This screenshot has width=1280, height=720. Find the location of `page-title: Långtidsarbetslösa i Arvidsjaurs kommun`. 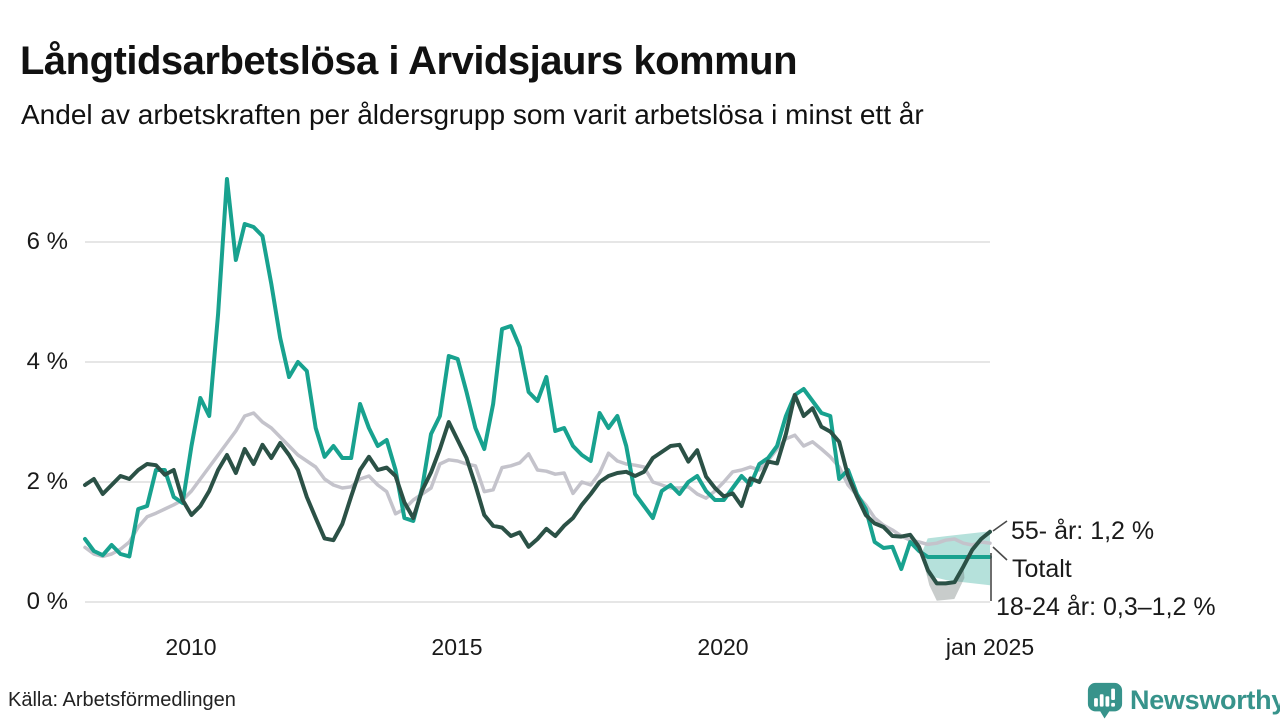

page-title: Långtidsarbetslösa i Arvidsjaurs kommun is located at coordinates (409, 60).